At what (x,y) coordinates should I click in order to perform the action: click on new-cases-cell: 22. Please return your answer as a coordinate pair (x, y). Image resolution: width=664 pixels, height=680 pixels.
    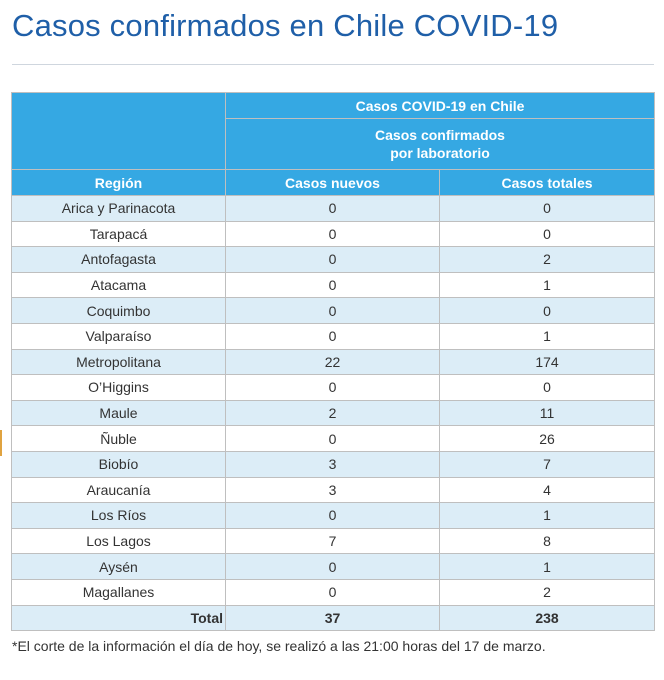
    Looking at the image, I should click on (332, 362).